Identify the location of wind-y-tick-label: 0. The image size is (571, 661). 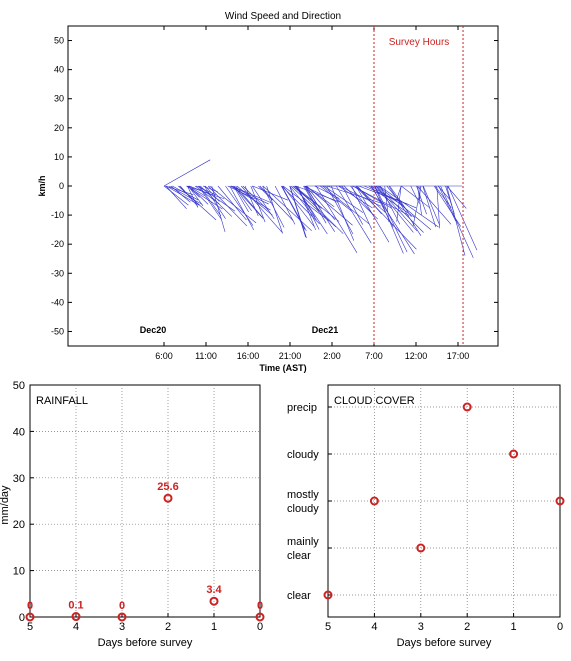
(61, 186).